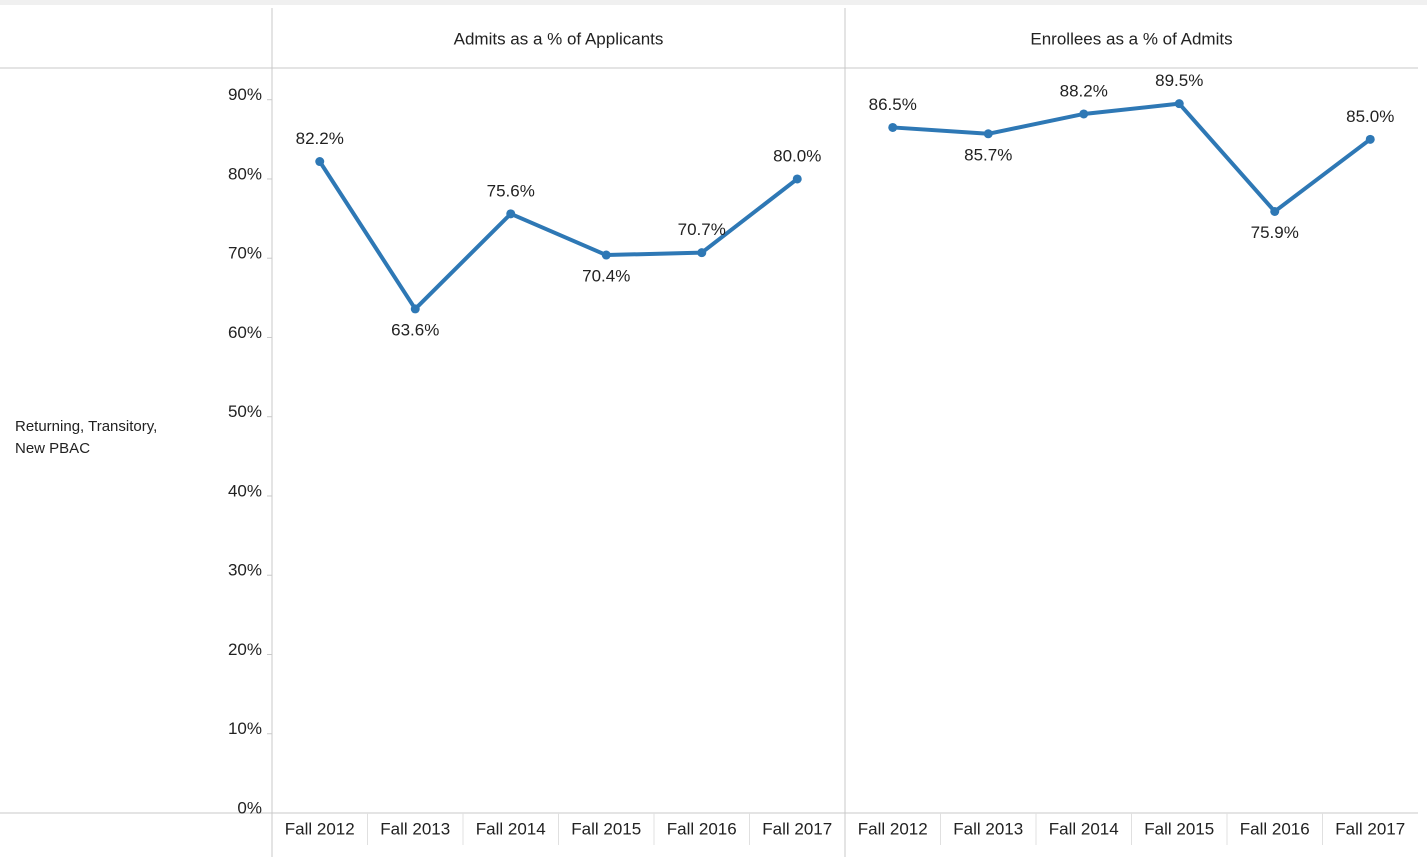  What do you see at coordinates (1179, 80) in the screenshot?
I see `data-label: 89.5%` at bounding box center [1179, 80].